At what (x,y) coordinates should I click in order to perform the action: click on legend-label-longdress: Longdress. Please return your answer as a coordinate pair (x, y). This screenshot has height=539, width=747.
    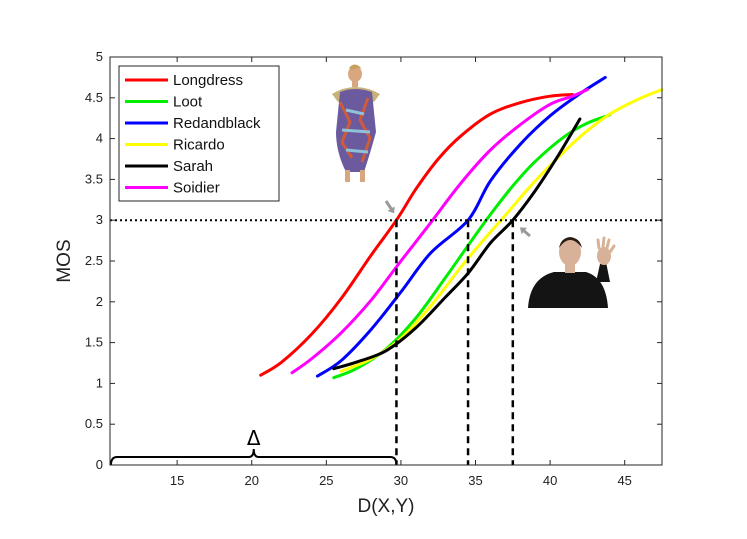
    Looking at the image, I should click on (208, 80).